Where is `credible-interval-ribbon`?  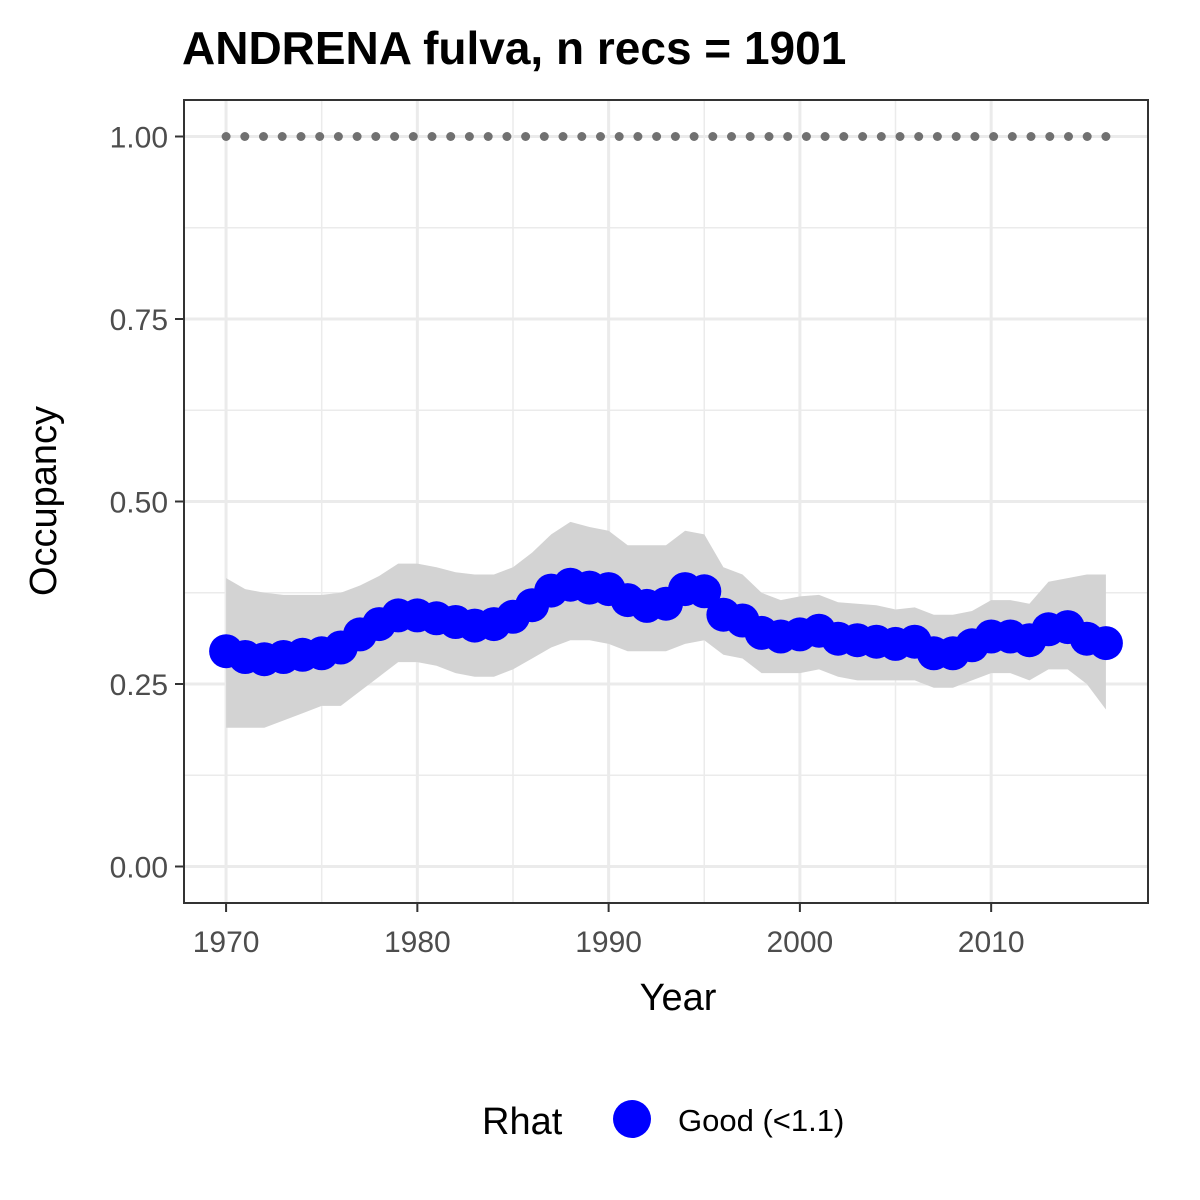
credible-interval-ribbon is located at coordinates (666, 624).